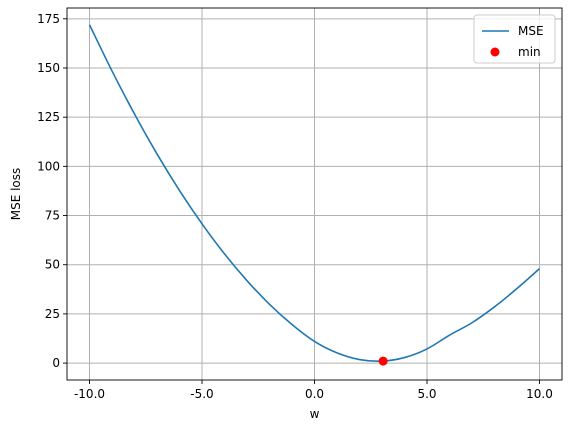 The height and width of the screenshot is (432, 571). I want to click on legend-box, so click(514, 39).